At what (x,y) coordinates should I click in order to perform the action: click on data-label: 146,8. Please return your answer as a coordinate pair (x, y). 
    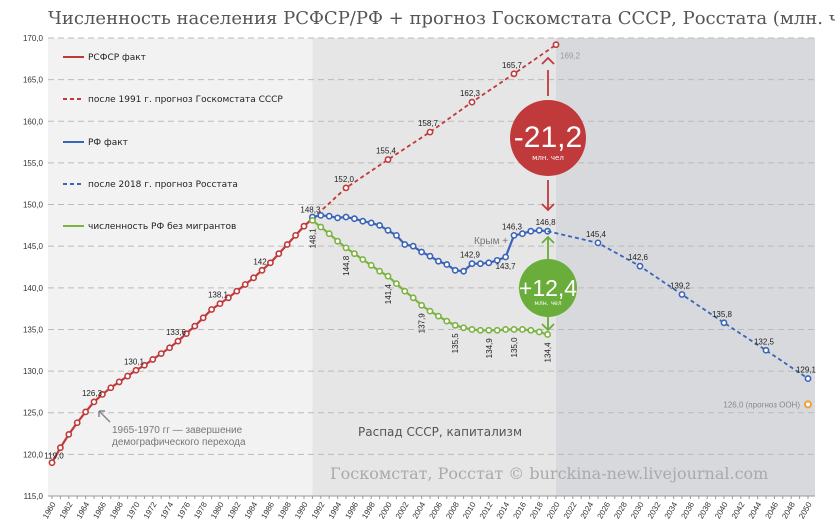
    Looking at the image, I should click on (546, 222).